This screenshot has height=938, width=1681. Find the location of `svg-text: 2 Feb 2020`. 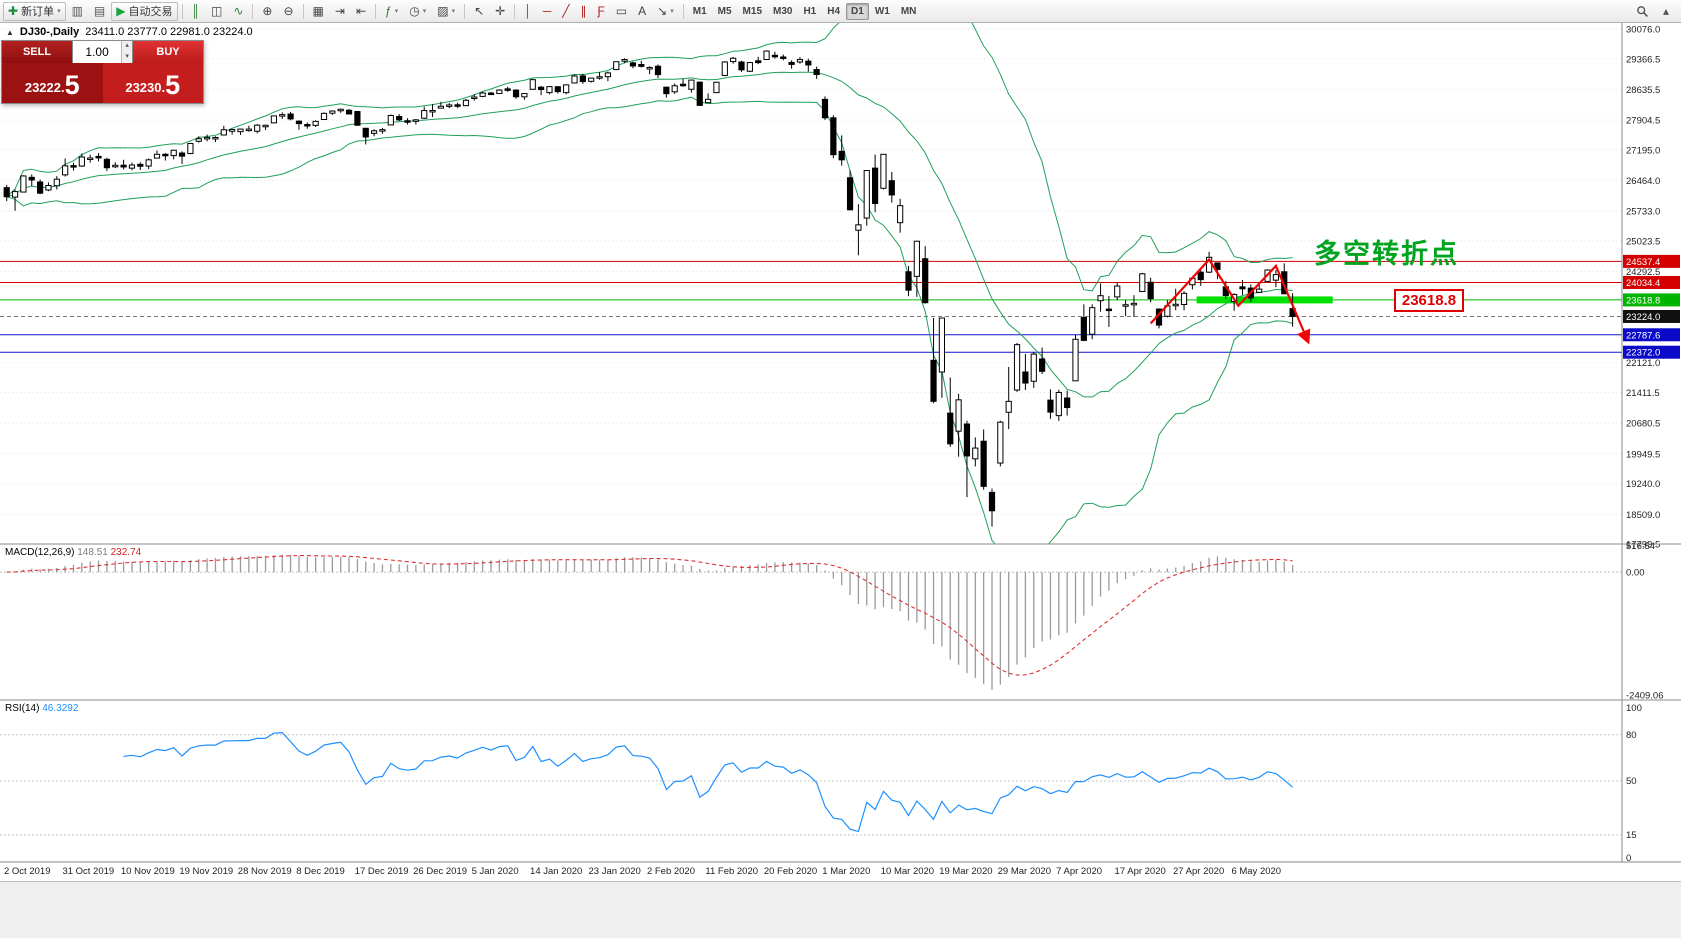

svg-text: 2 Feb 2020 is located at coordinates (671, 871).